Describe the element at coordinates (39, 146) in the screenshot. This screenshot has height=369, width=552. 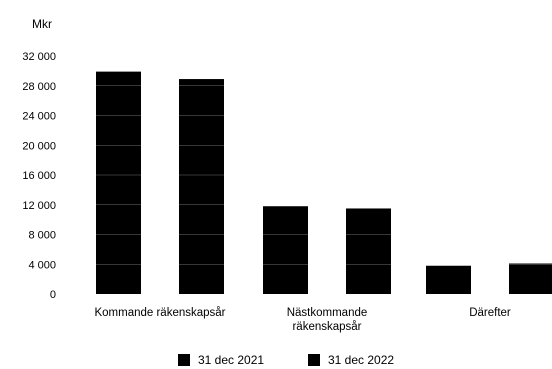
I see `y-tick-label: 20 000` at that location.